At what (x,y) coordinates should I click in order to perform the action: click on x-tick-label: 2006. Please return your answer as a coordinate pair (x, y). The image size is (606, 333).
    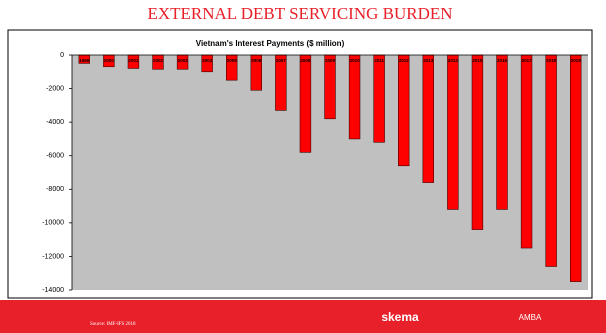
    Looking at the image, I should click on (256, 60).